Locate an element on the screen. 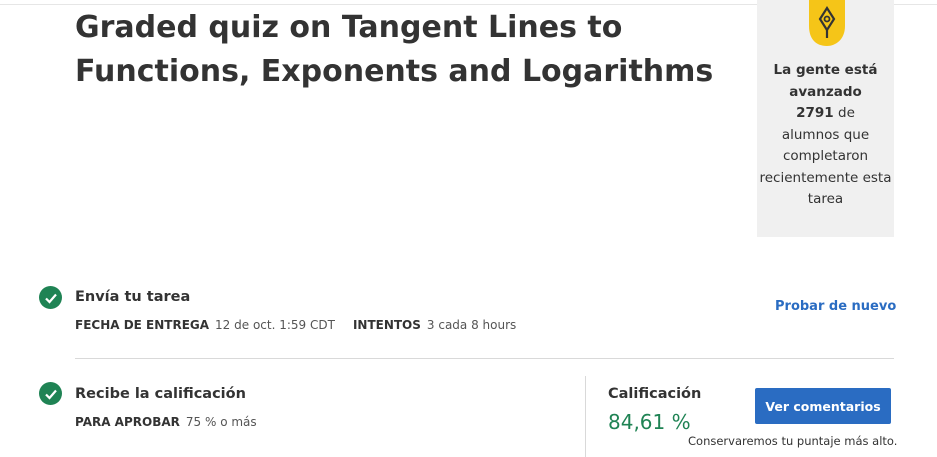 The height and width of the screenshot is (457, 937). progress-headline: La gente está avanzado is located at coordinates (825, 81).